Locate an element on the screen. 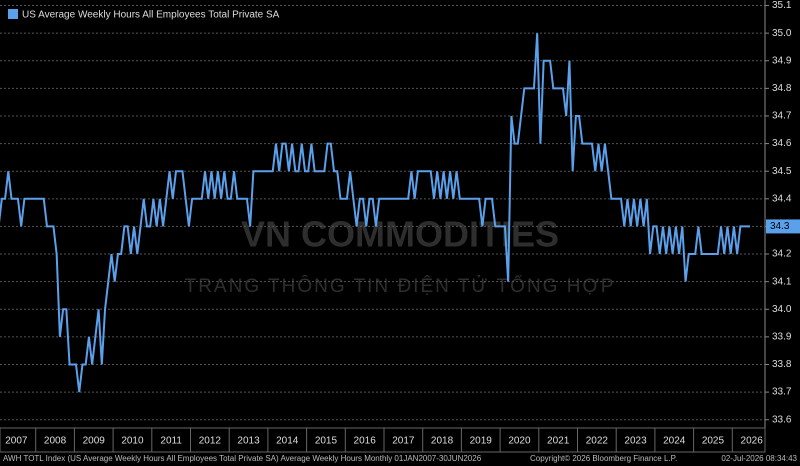  x-tick-label: 2010 is located at coordinates (132, 441).